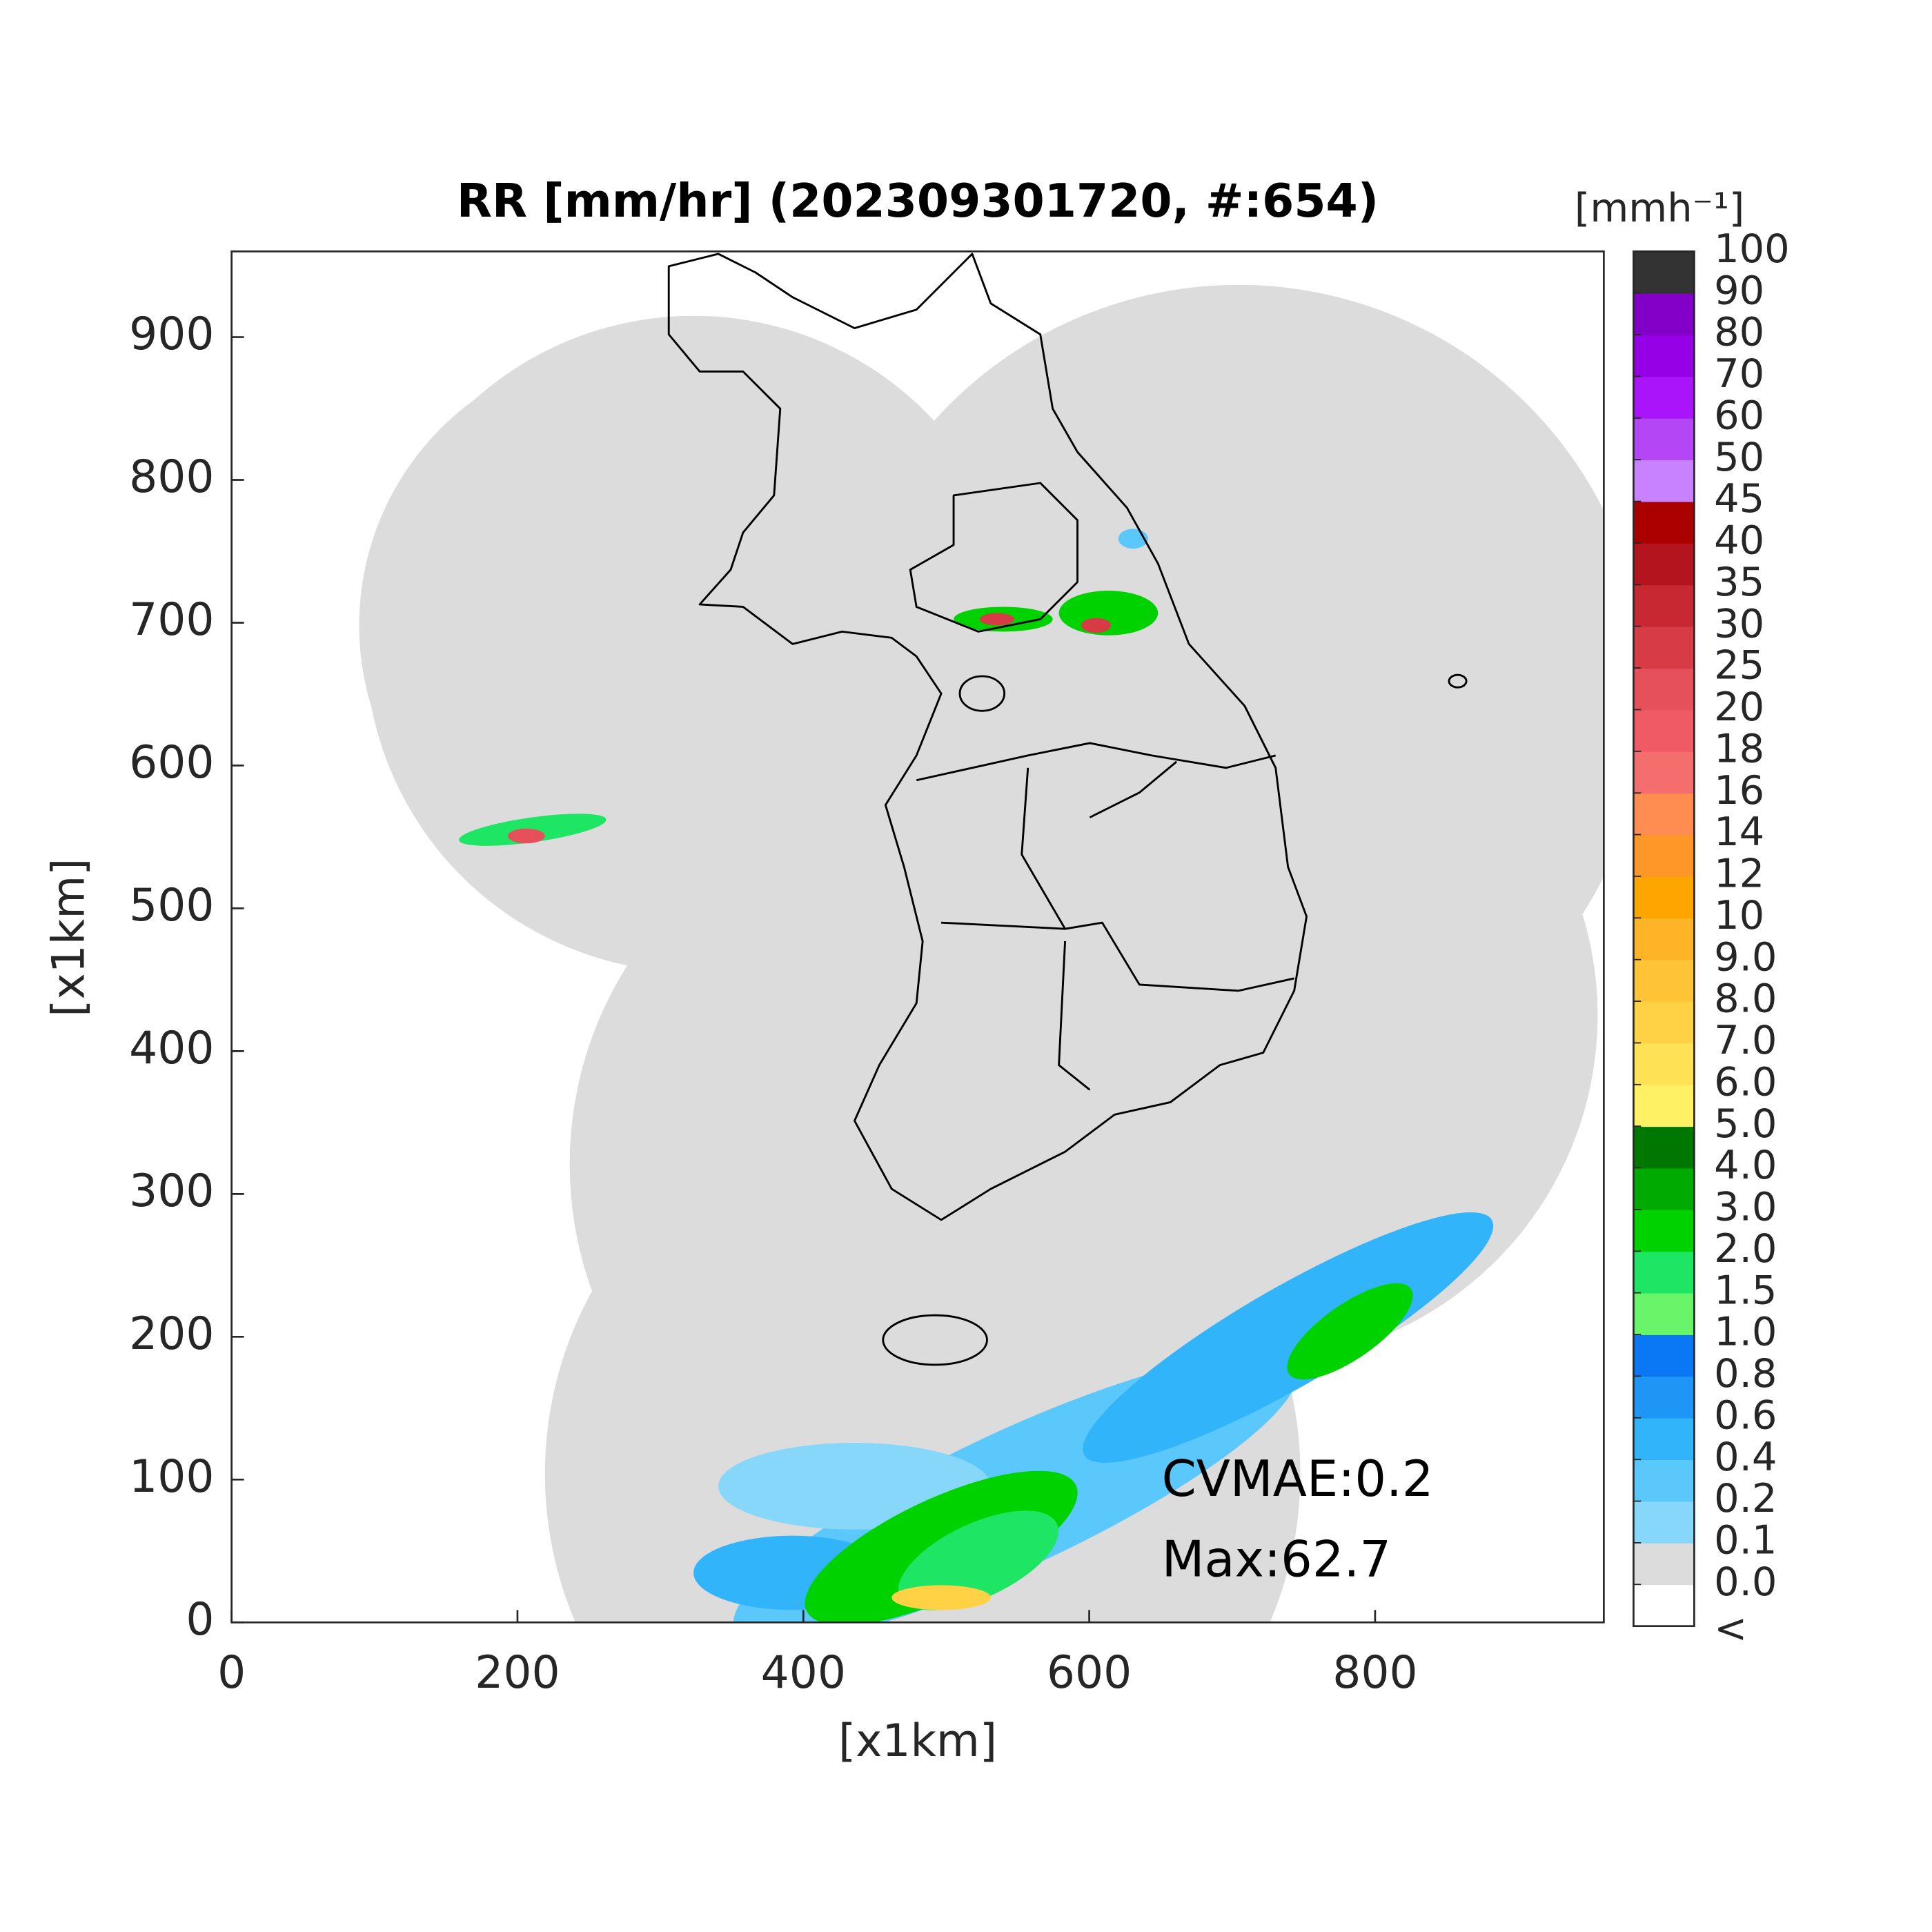  I want to click on colorbar-label: 5.0, so click(1745, 1124).